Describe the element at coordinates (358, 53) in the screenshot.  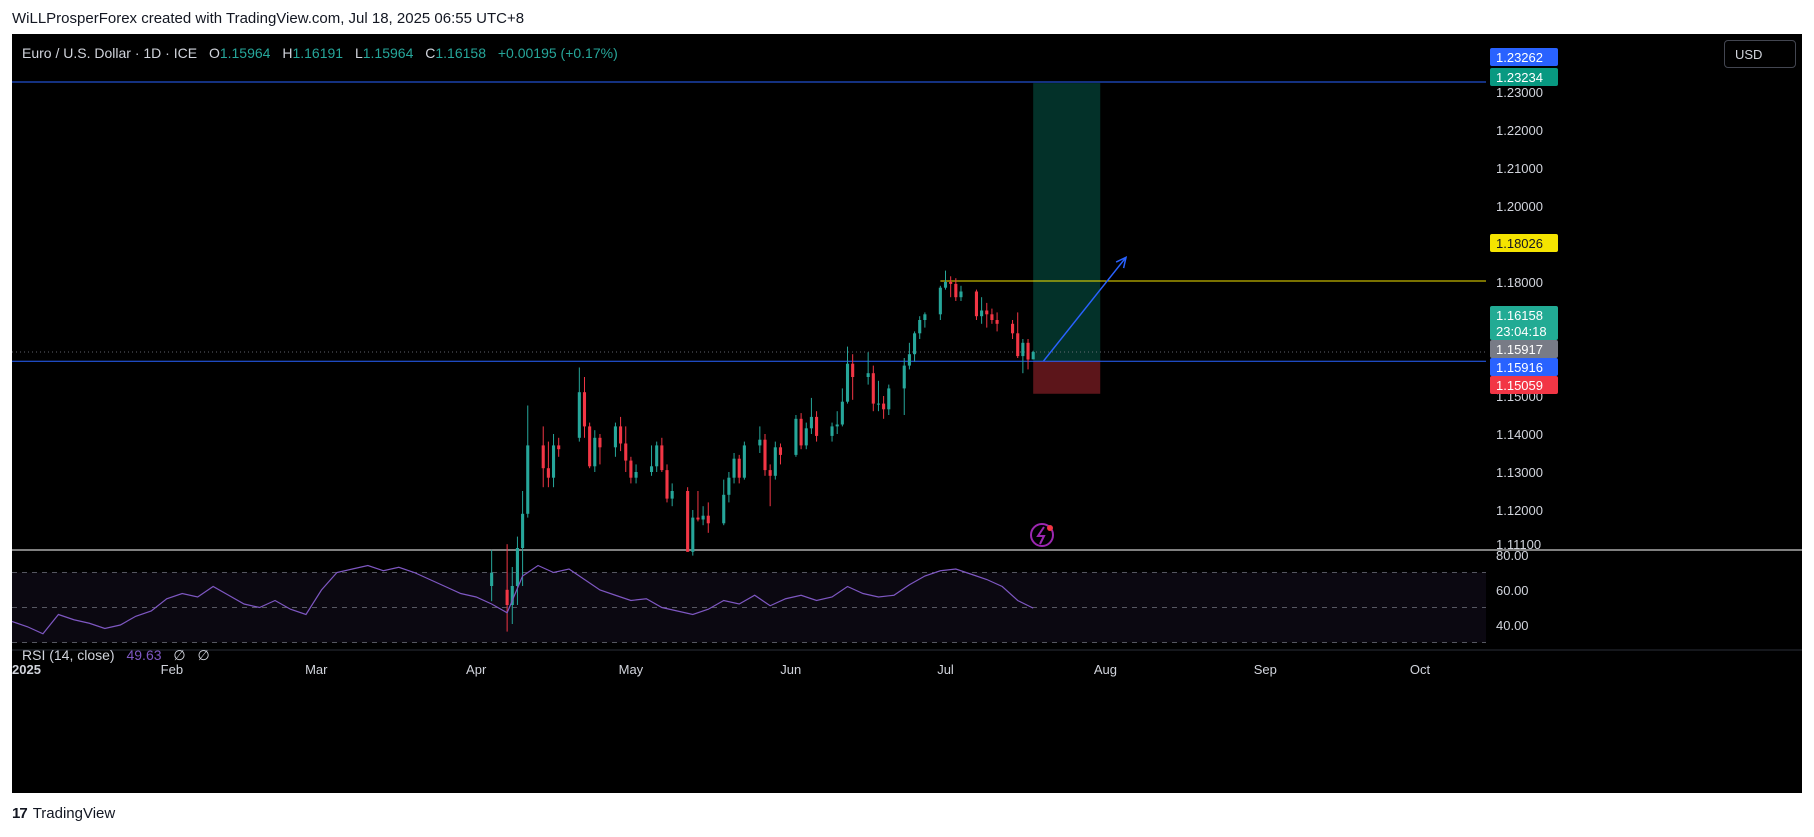
I see `low-label: L` at that location.